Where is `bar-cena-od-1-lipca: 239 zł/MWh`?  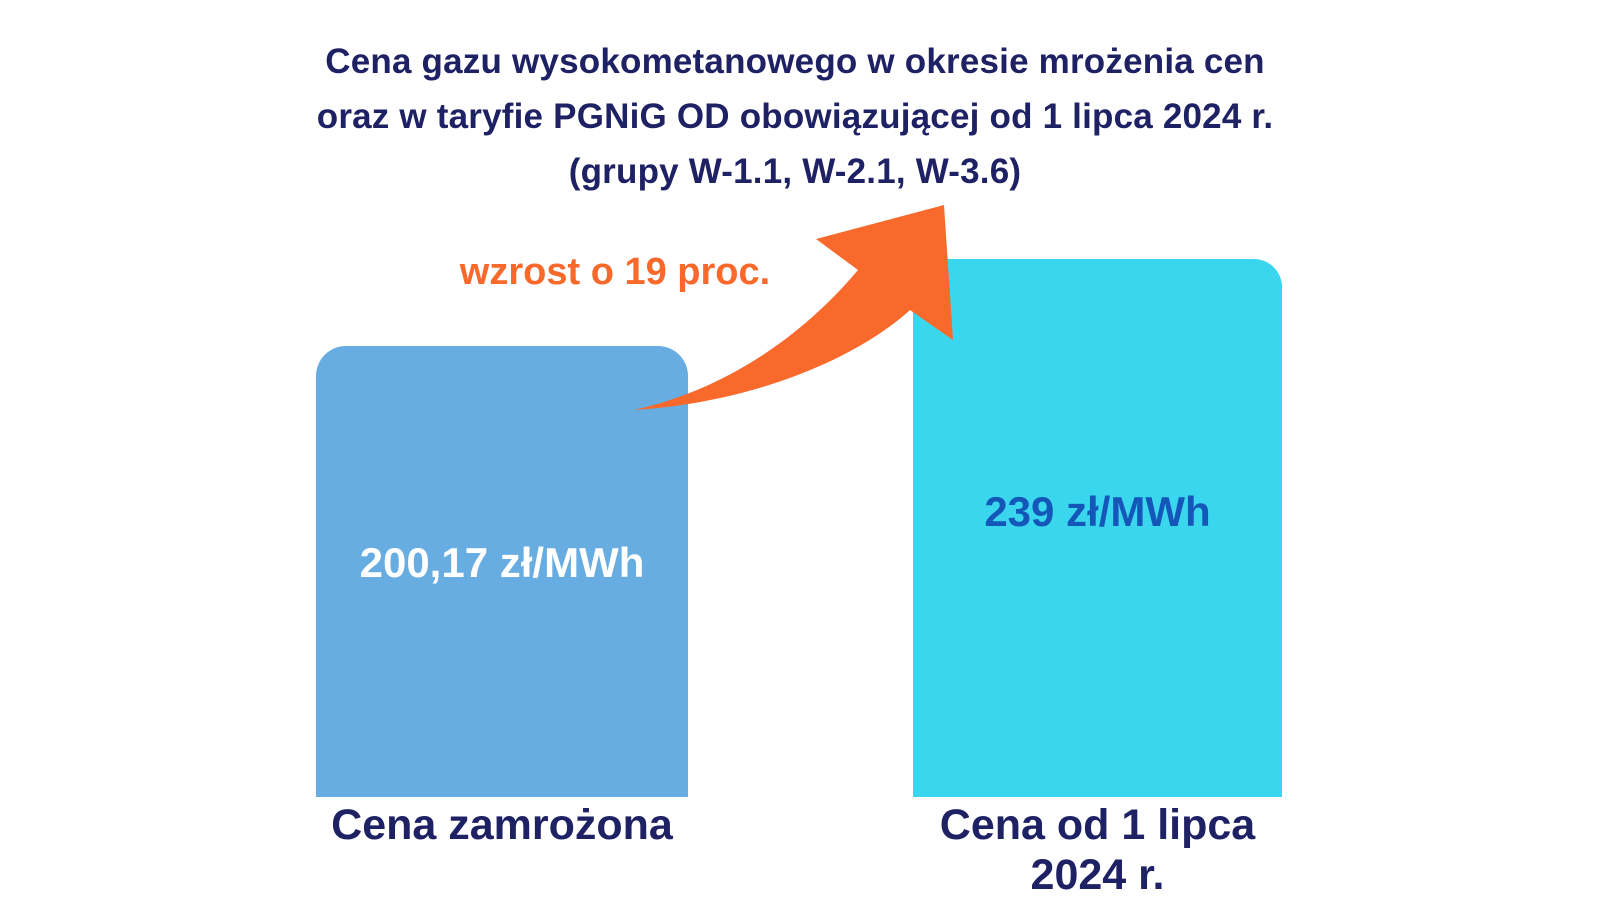
bar-cena-od-1-lipca: 239 zł/MWh is located at coordinates (1097, 528).